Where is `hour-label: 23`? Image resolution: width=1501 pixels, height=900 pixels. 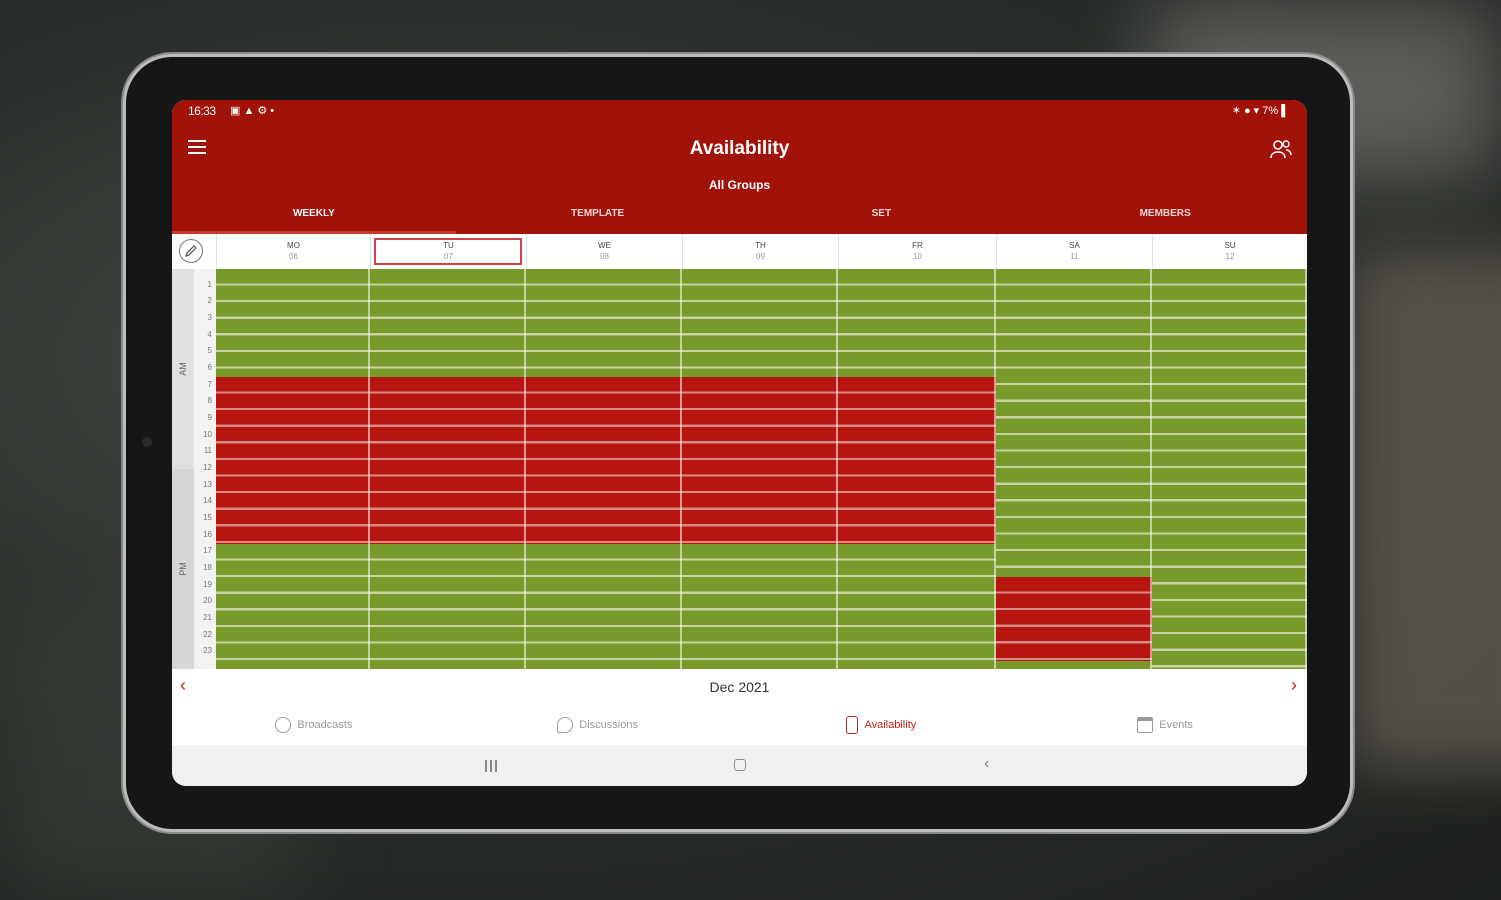 hour-label: 23 is located at coordinates (207, 651).